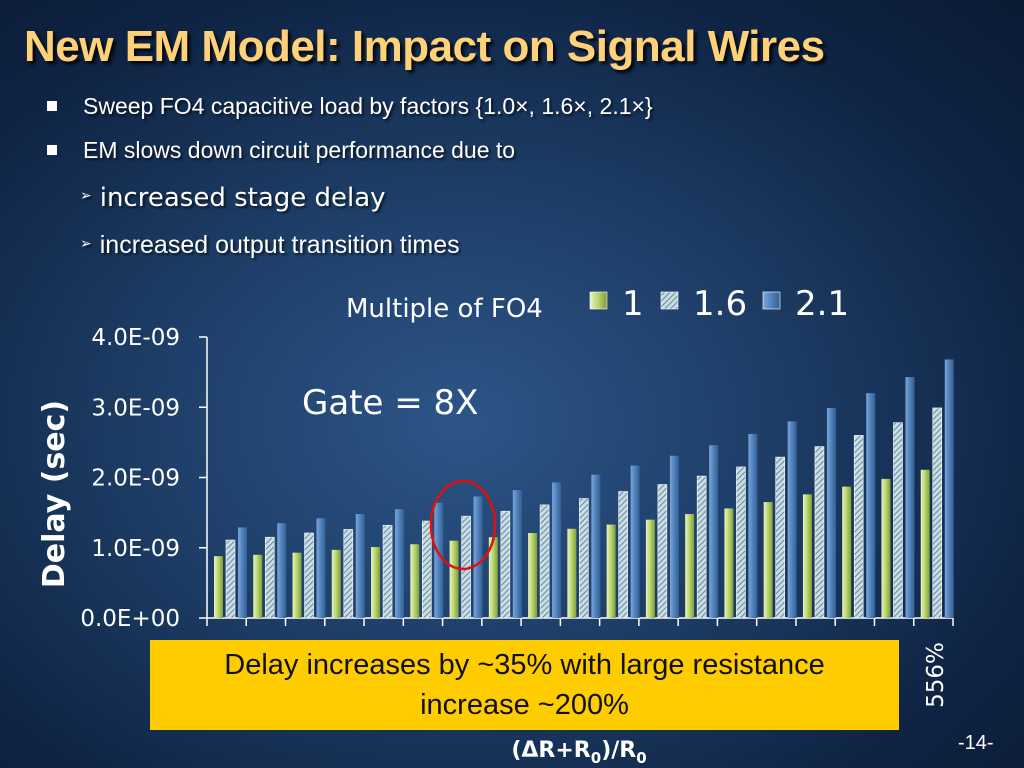  Describe the element at coordinates (822, 304) in the screenshot. I see `legend-label-2-1: 2.1` at that location.